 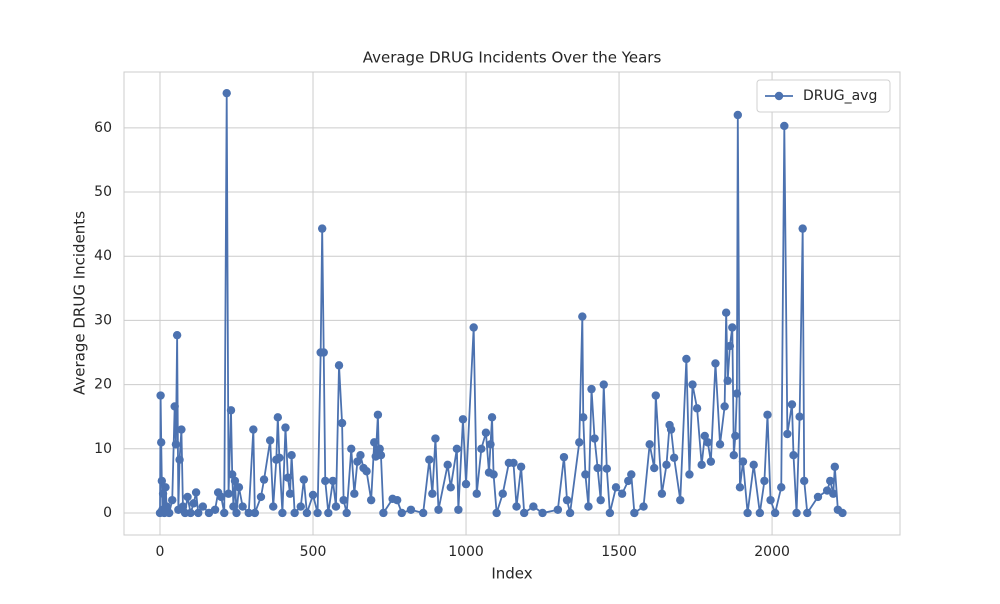 I want to click on x-tick-label: 0, so click(x=160, y=552).